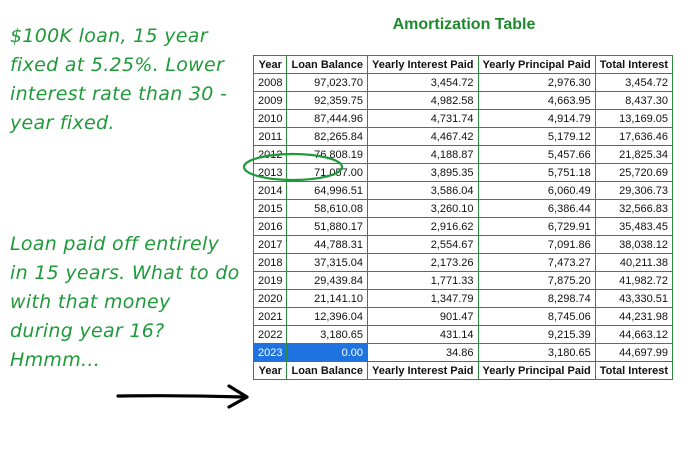 The image size is (700, 454). I want to click on value-cell: 431.14, so click(423, 334).